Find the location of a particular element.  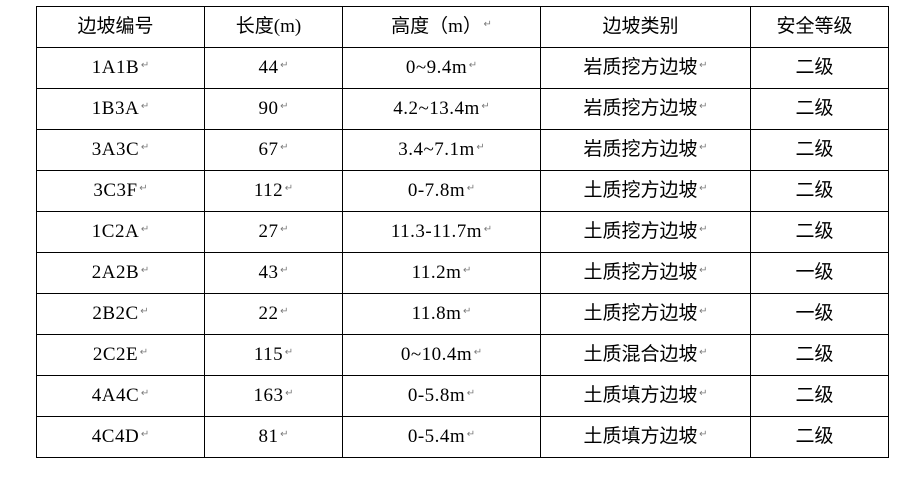

cell-slope-id: 2A2B ↵ is located at coordinates (120, 273).